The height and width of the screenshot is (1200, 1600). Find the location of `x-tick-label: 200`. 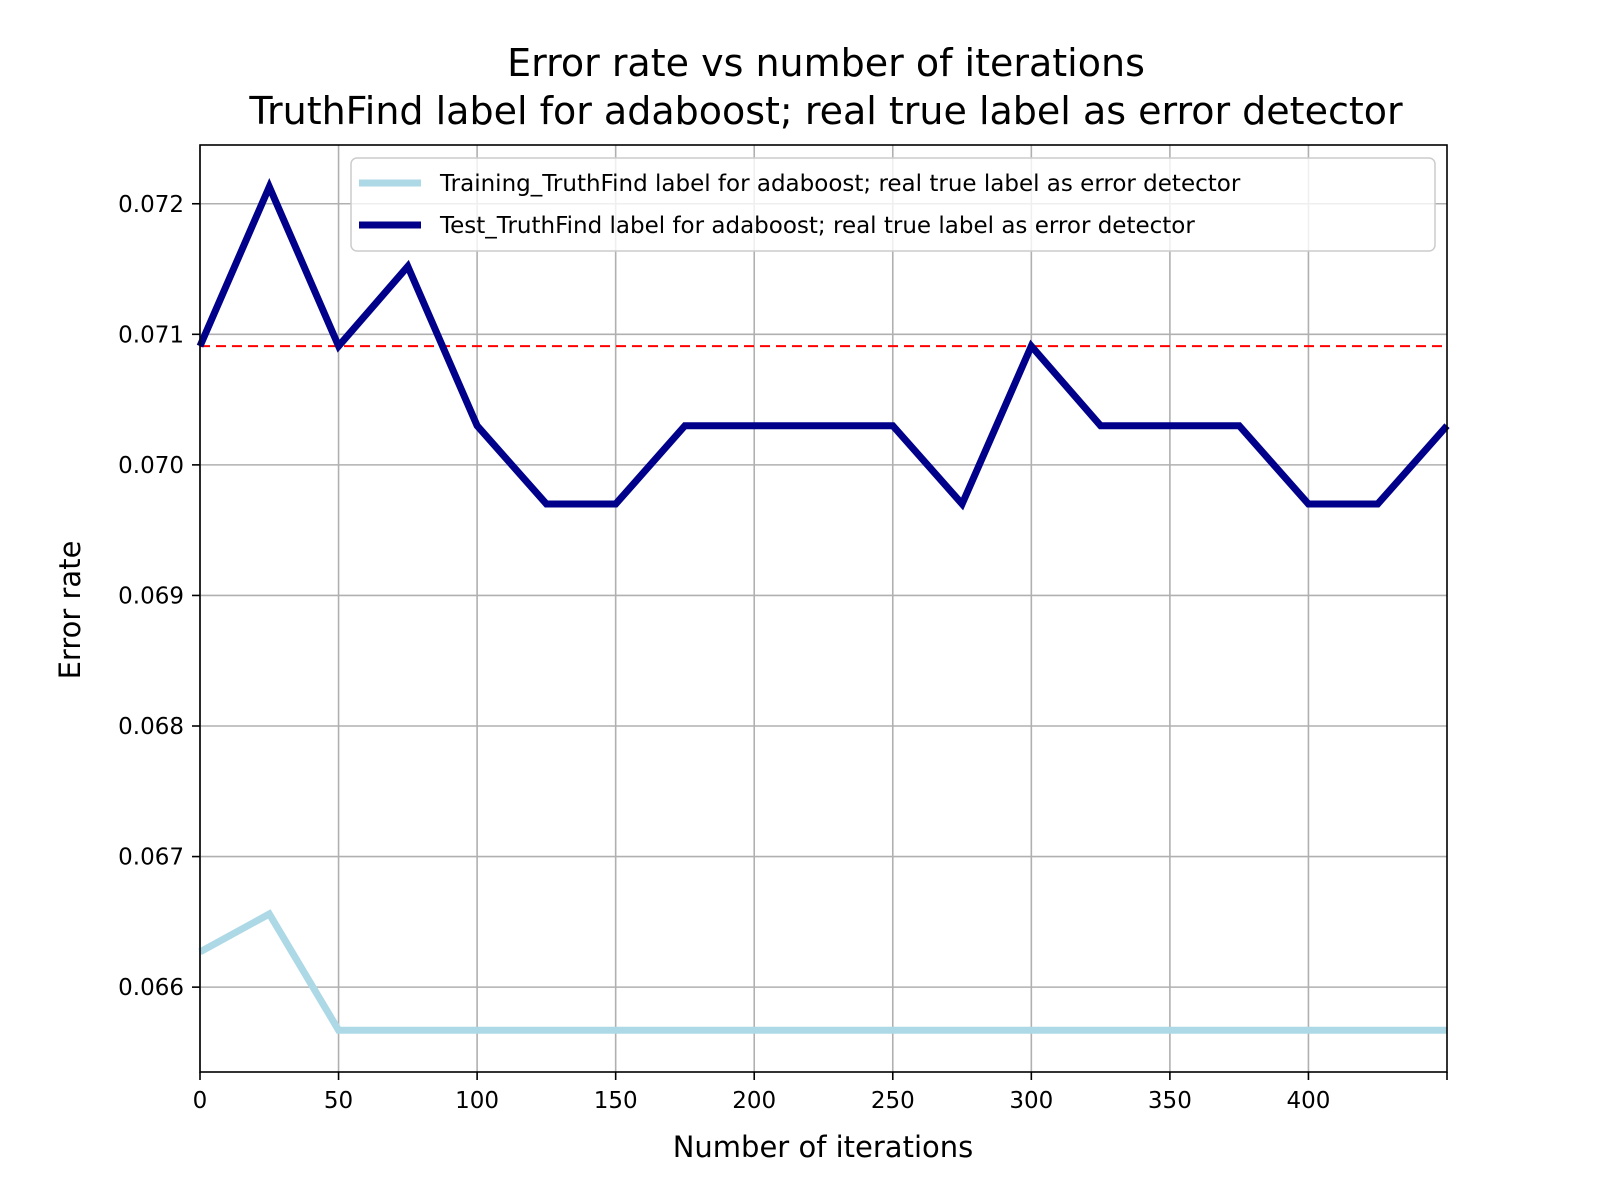

x-tick-label: 200 is located at coordinates (754, 1101).